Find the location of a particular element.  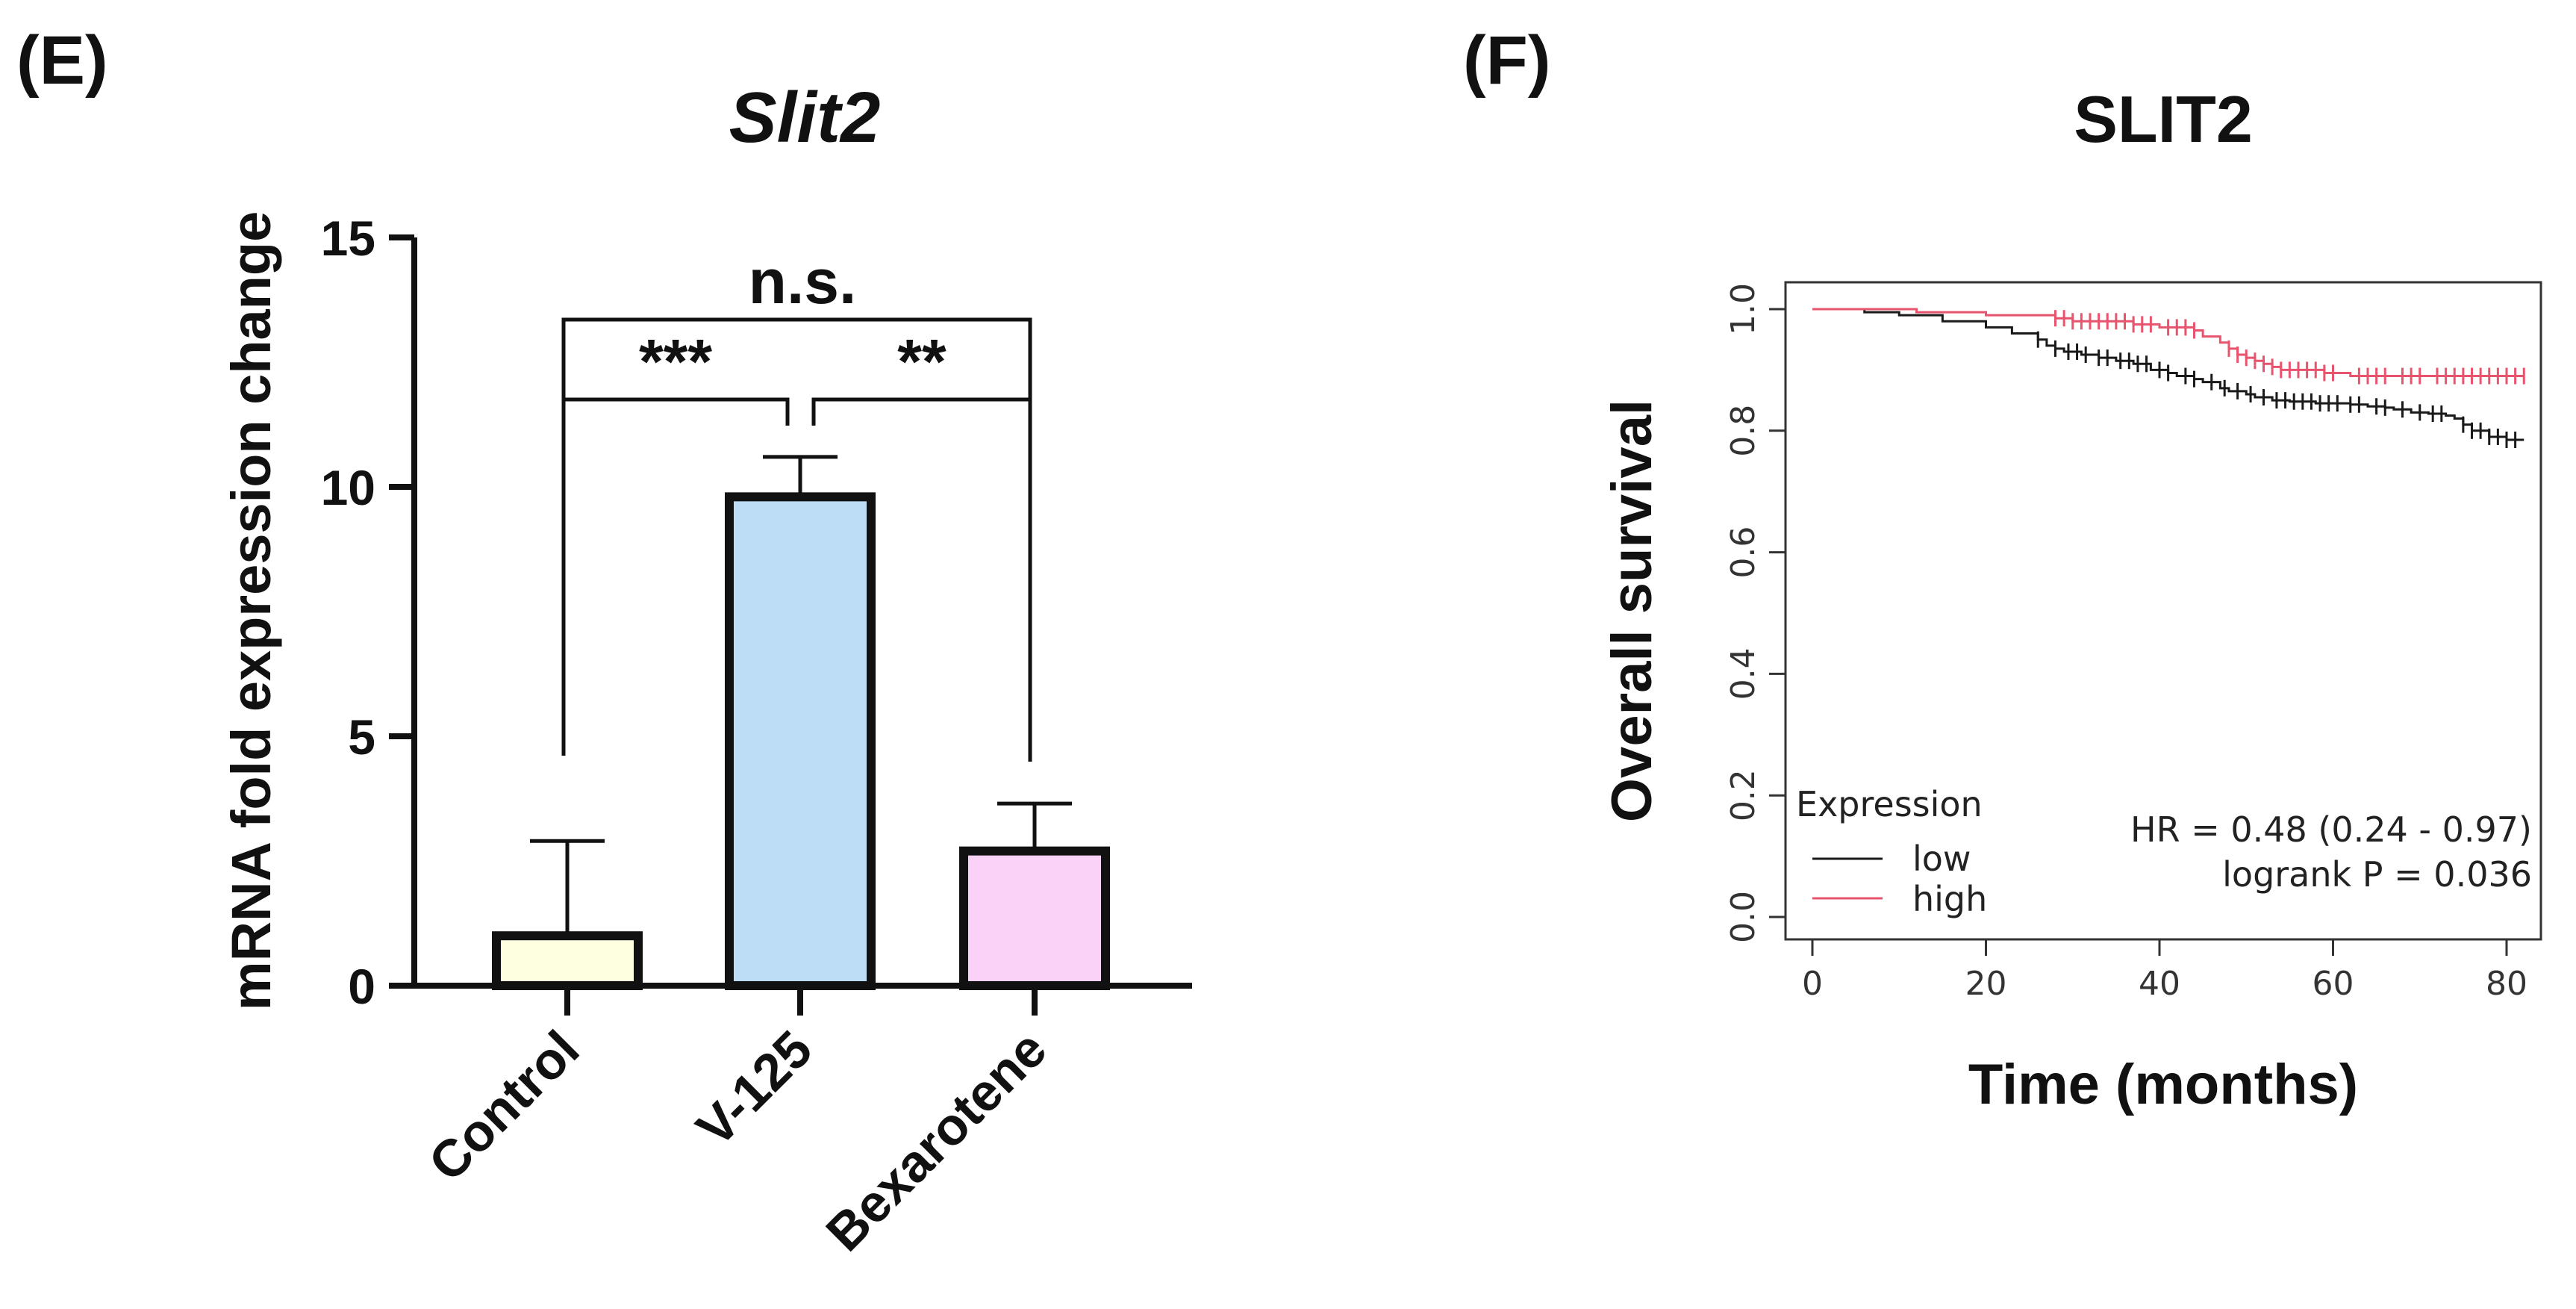

km-legend: Expression low high is located at coordinates (1891, 852).